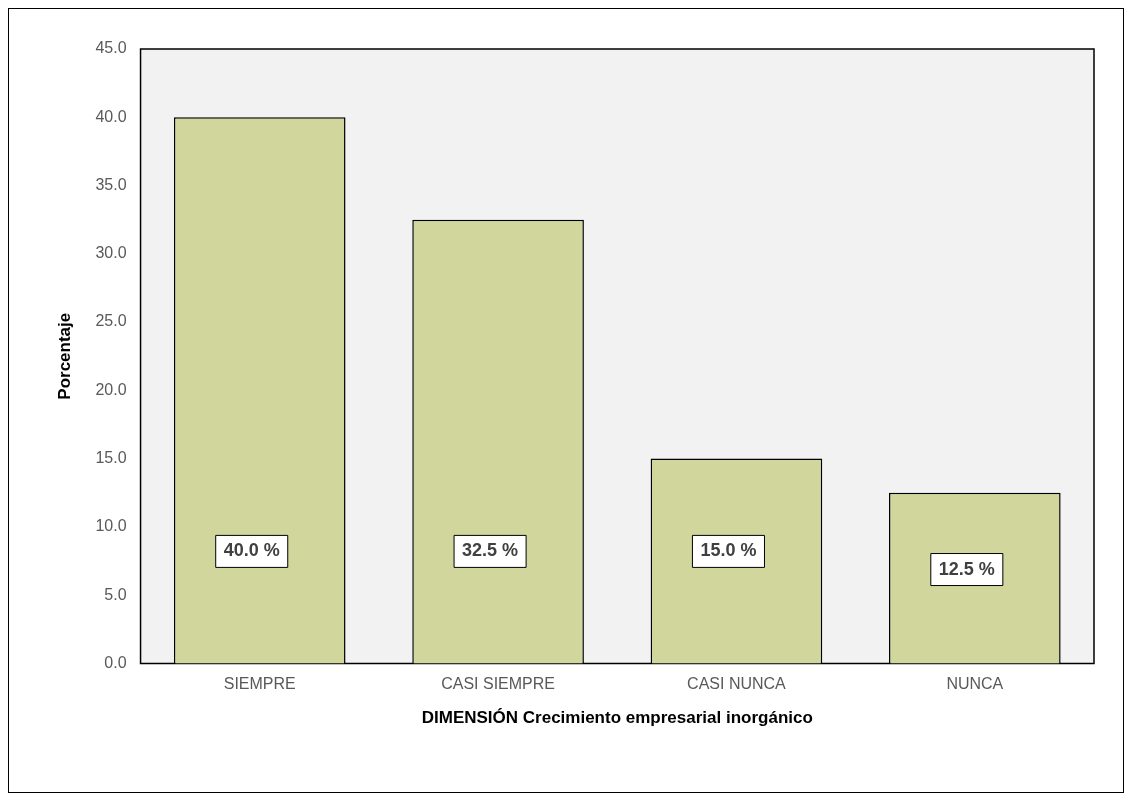  Describe the element at coordinates (64, 356) in the screenshot. I see `y-axis-title: Porcentaje` at that location.